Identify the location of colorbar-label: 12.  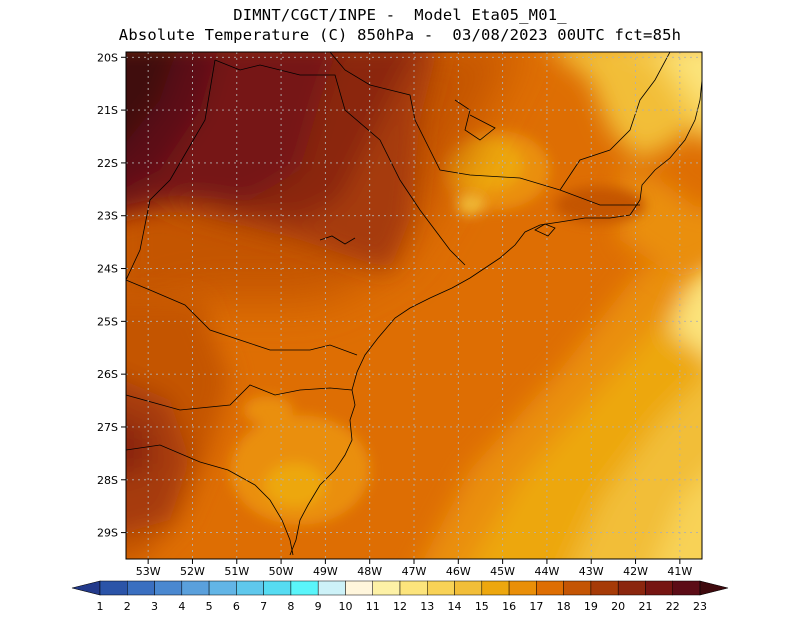
(400, 606).